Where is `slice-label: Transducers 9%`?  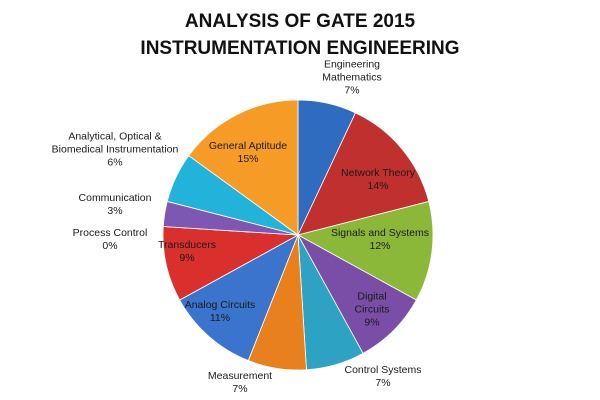 slice-label: Transducers 9% is located at coordinates (187, 252).